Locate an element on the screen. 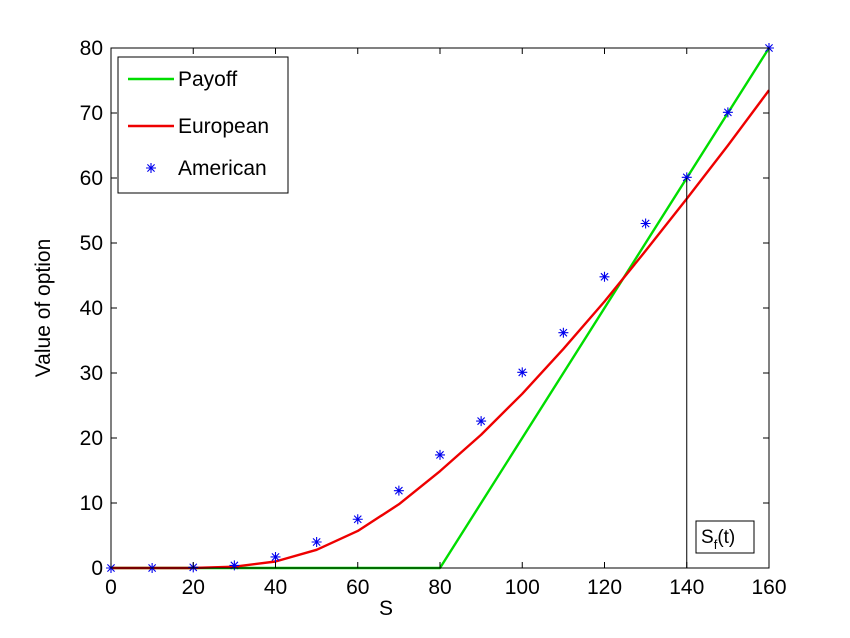 This screenshot has height=638, width=850. x-tick-label-60: 60 is located at coordinates (357, 587).